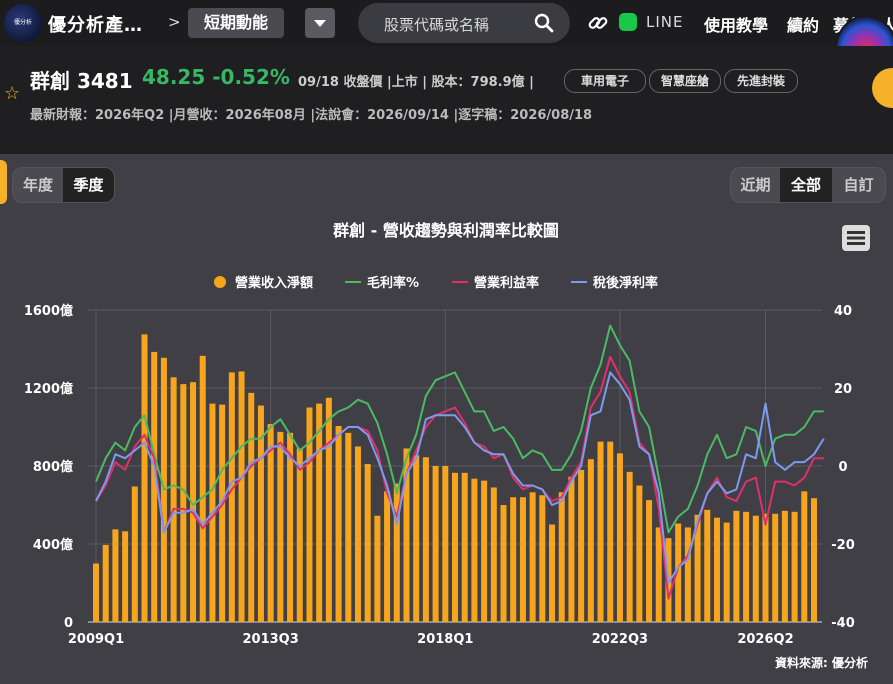 Image resolution: width=893 pixels, height=684 pixels. I want to click on logo: 優分析, so click(23, 23).